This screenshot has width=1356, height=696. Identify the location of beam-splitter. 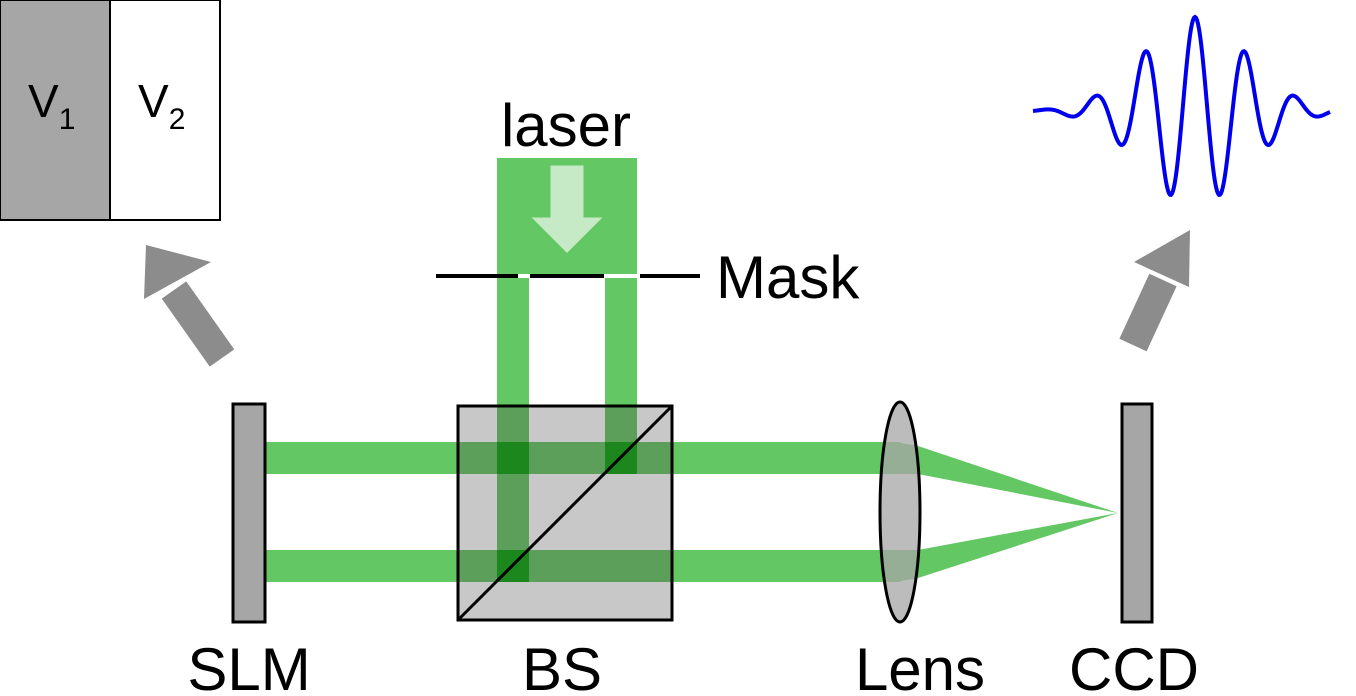
(565, 513).